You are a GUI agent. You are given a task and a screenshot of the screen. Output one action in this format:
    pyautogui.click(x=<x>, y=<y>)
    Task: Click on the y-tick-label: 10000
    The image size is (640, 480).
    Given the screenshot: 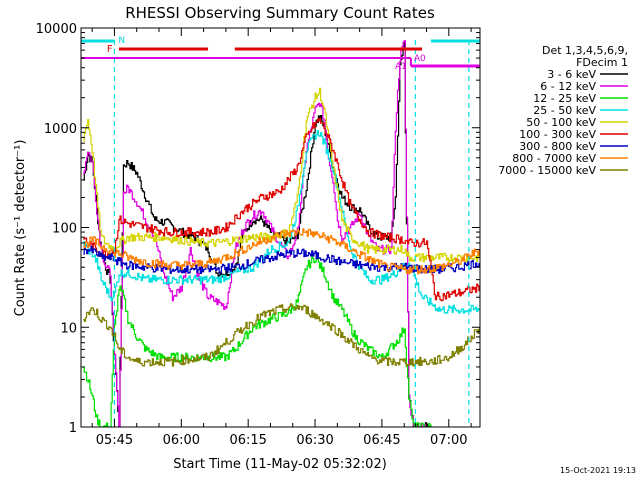 What is the action you would take?
    pyautogui.click(x=56, y=29)
    